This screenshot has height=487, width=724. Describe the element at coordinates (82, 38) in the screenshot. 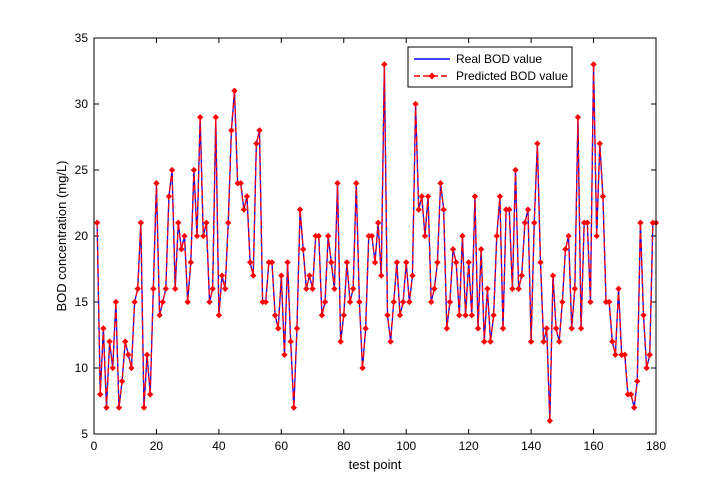

I see `y-tick-label: 35` at that location.